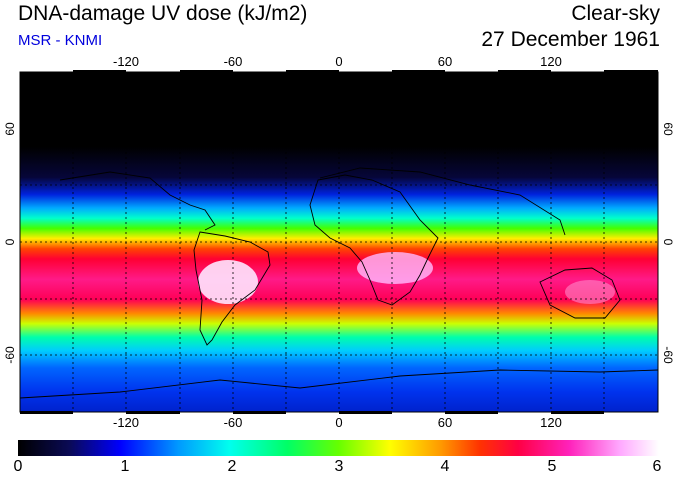 The width and height of the screenshot is (678, 480). Describe the element at coordinates (233, 61) in the screenshot. I see `lon-tick-top: -60` at that location.